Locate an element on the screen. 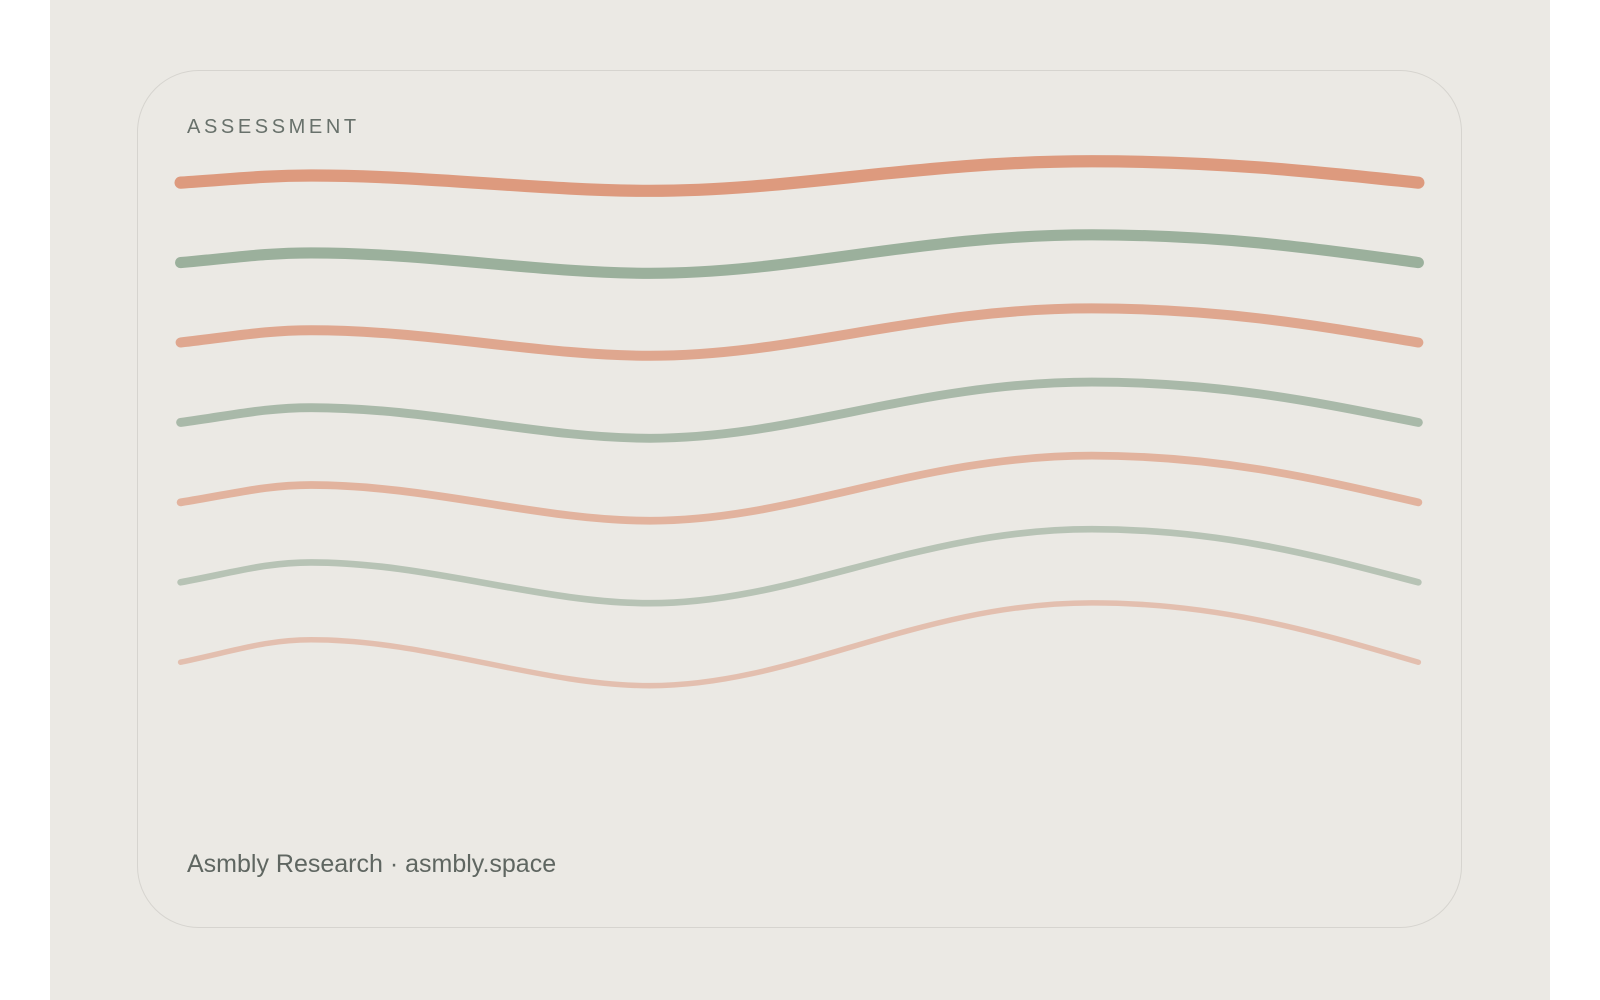 This screenshot has height=1000, width=1600. footer-text: Asmbly Research · asmbly.space is located at coordinates (372, 864).